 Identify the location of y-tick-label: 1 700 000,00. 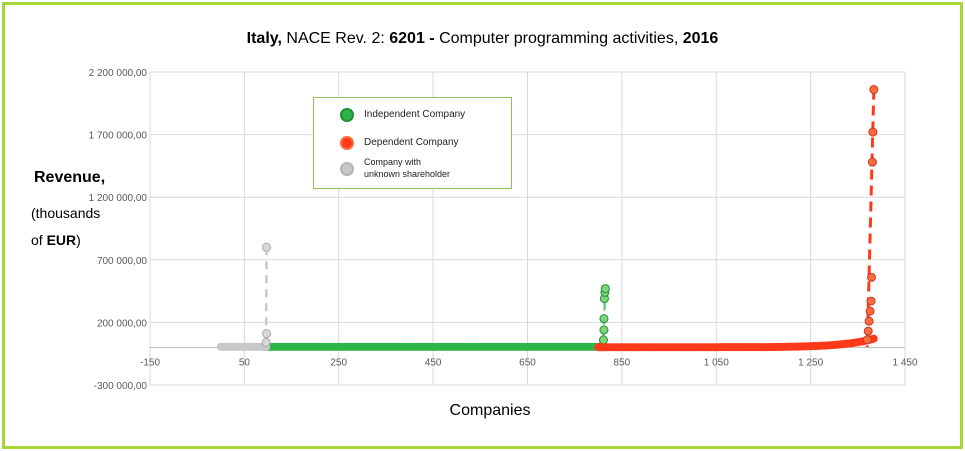
(118, 136).